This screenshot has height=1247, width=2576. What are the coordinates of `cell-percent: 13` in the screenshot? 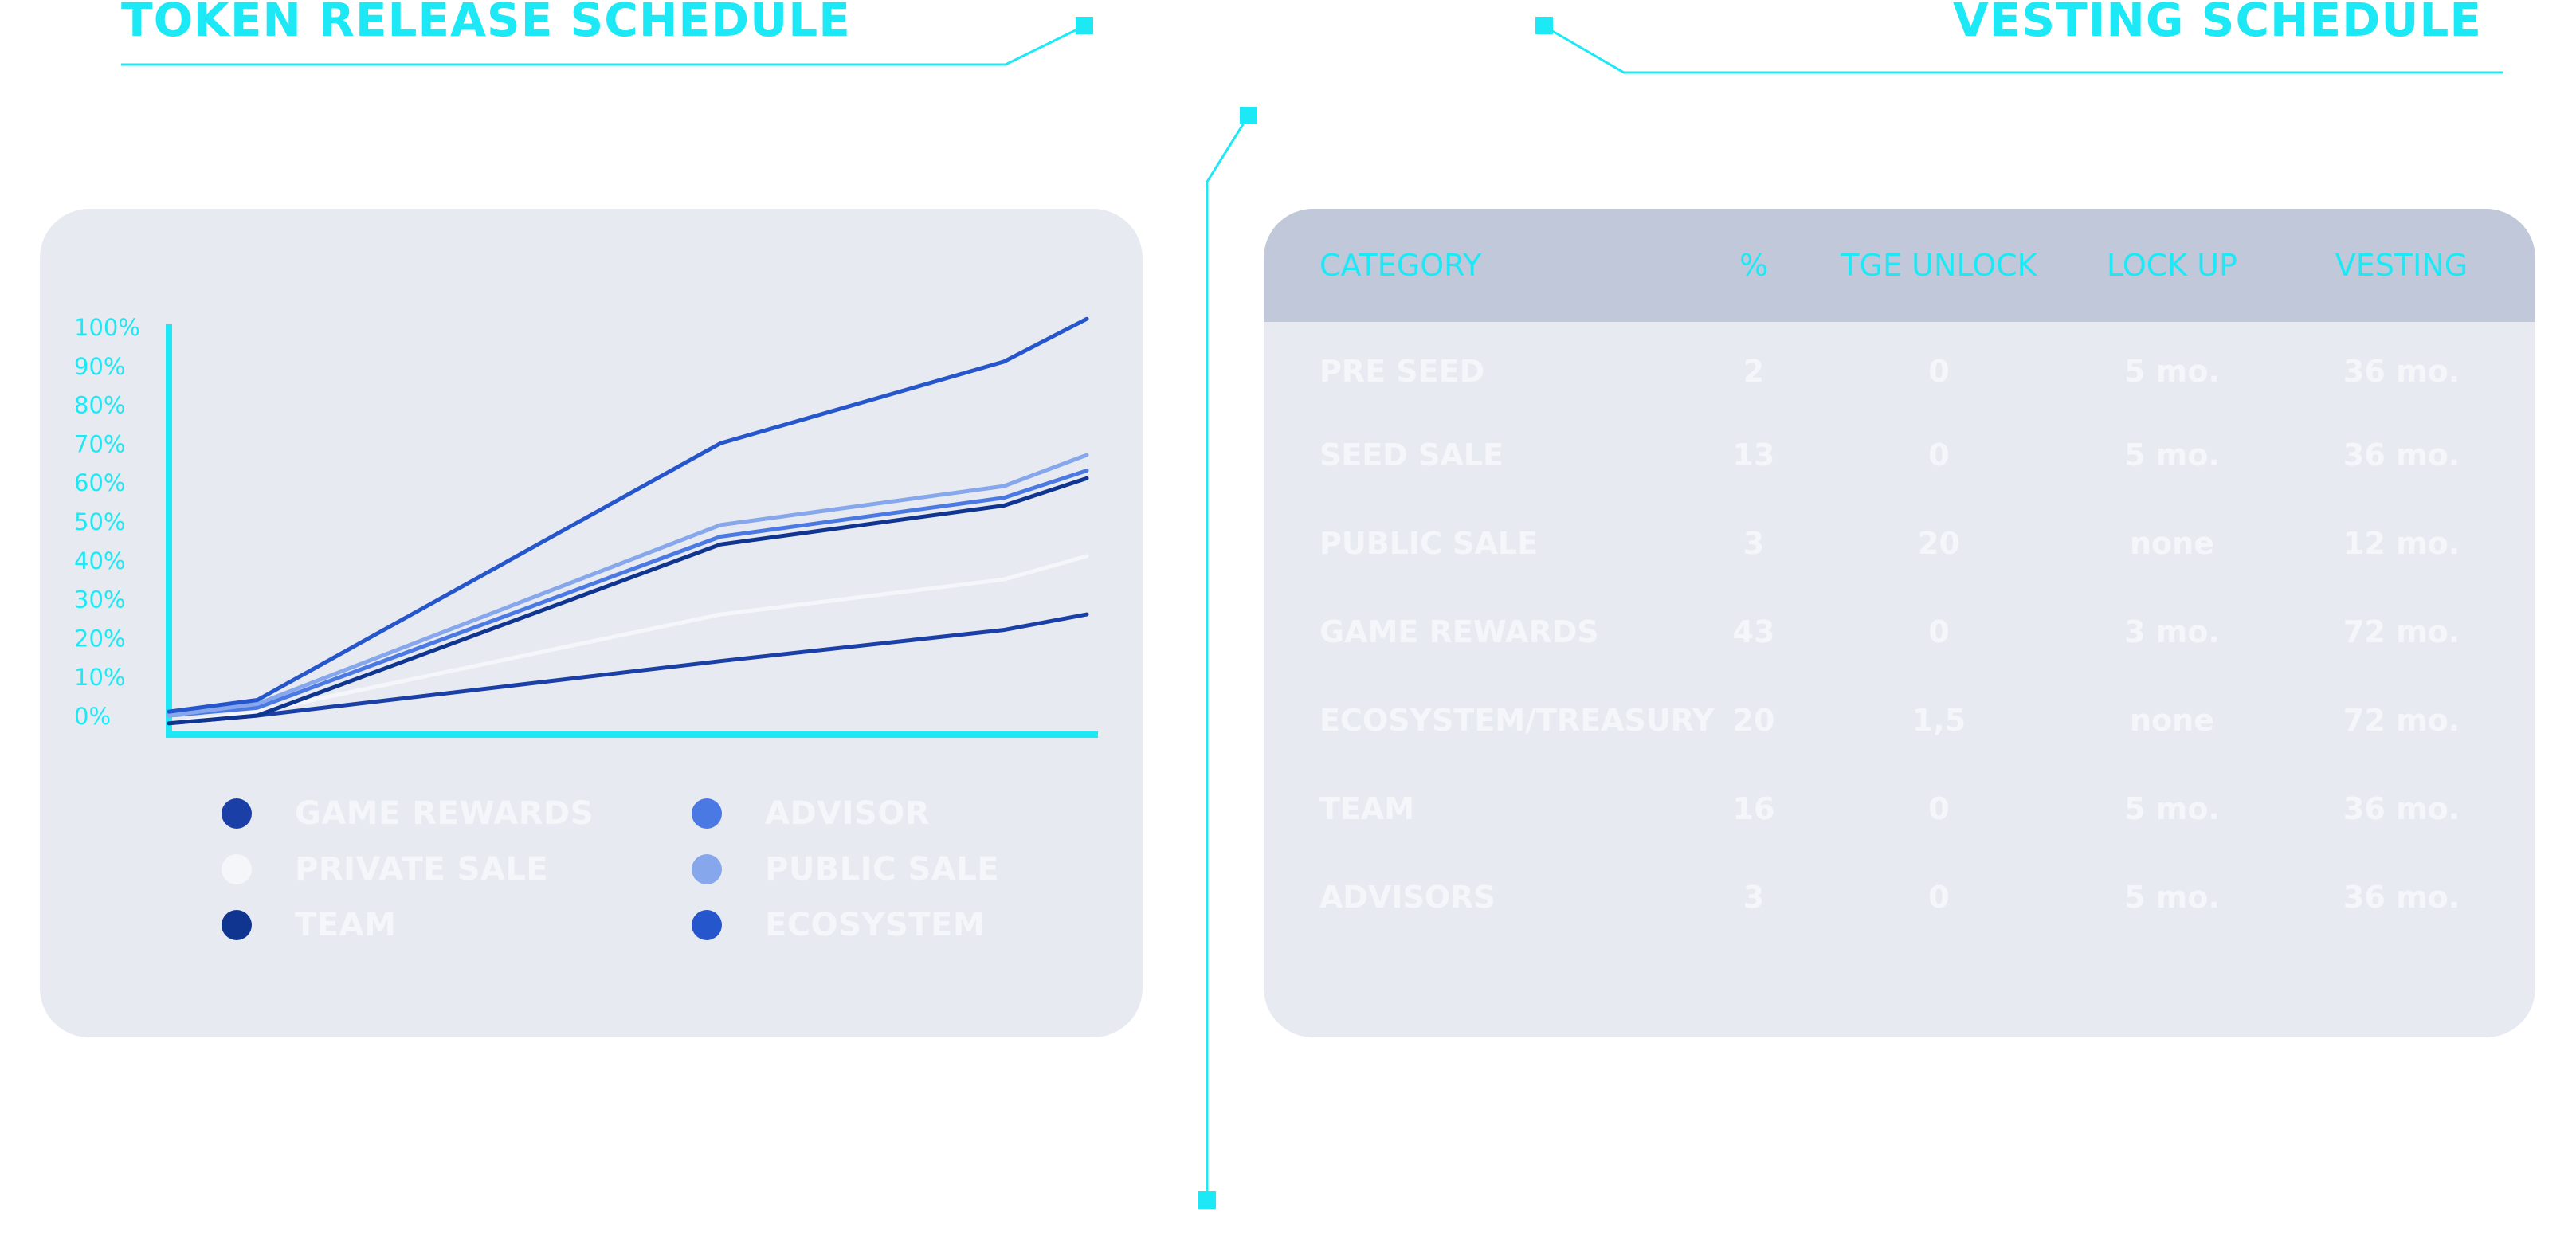 It's located at (1754, 455).